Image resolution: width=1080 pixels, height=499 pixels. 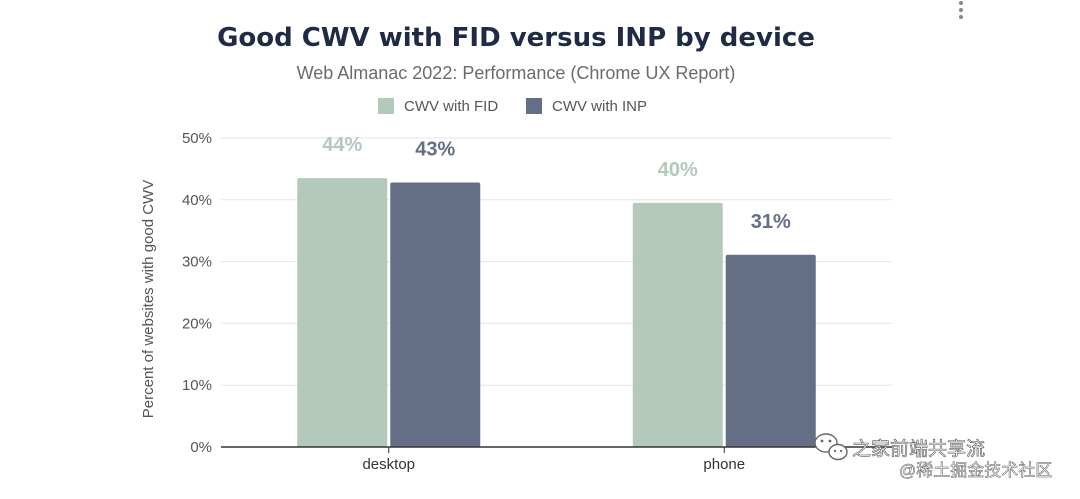 What do you see at coordinates (771, 222) in the screenshot?
I see `data-label: 31%` at bounding box center [771, 222].